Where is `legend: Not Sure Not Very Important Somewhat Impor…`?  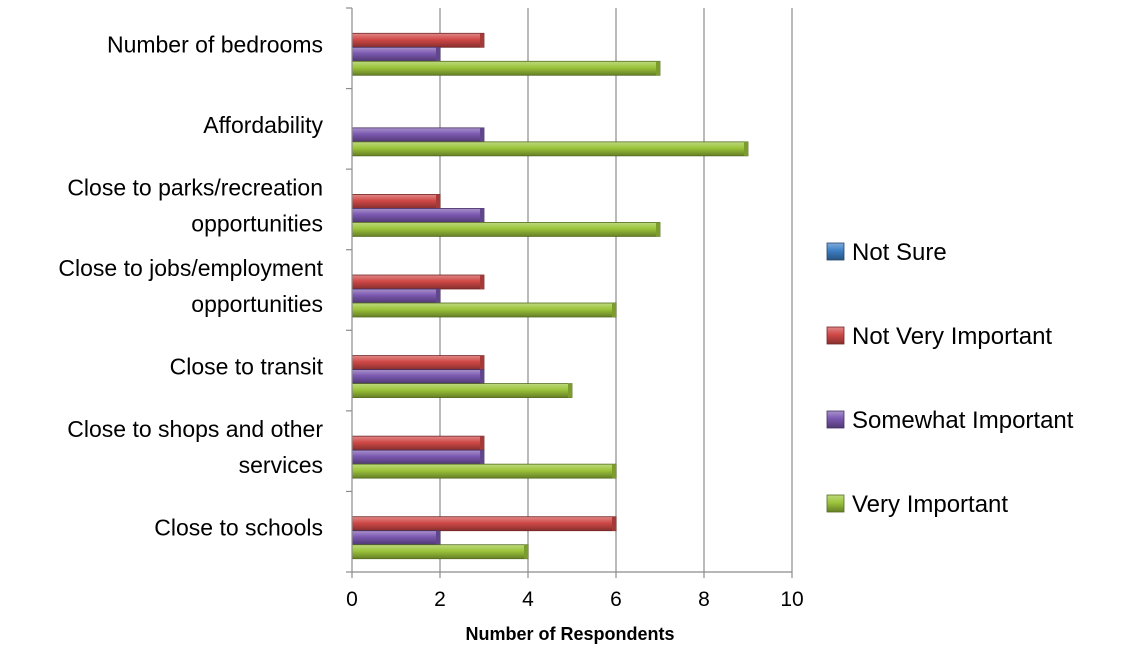
legend: Not Sure Not Very Important Somewhat Impor… is located at coordinates (950, 378).